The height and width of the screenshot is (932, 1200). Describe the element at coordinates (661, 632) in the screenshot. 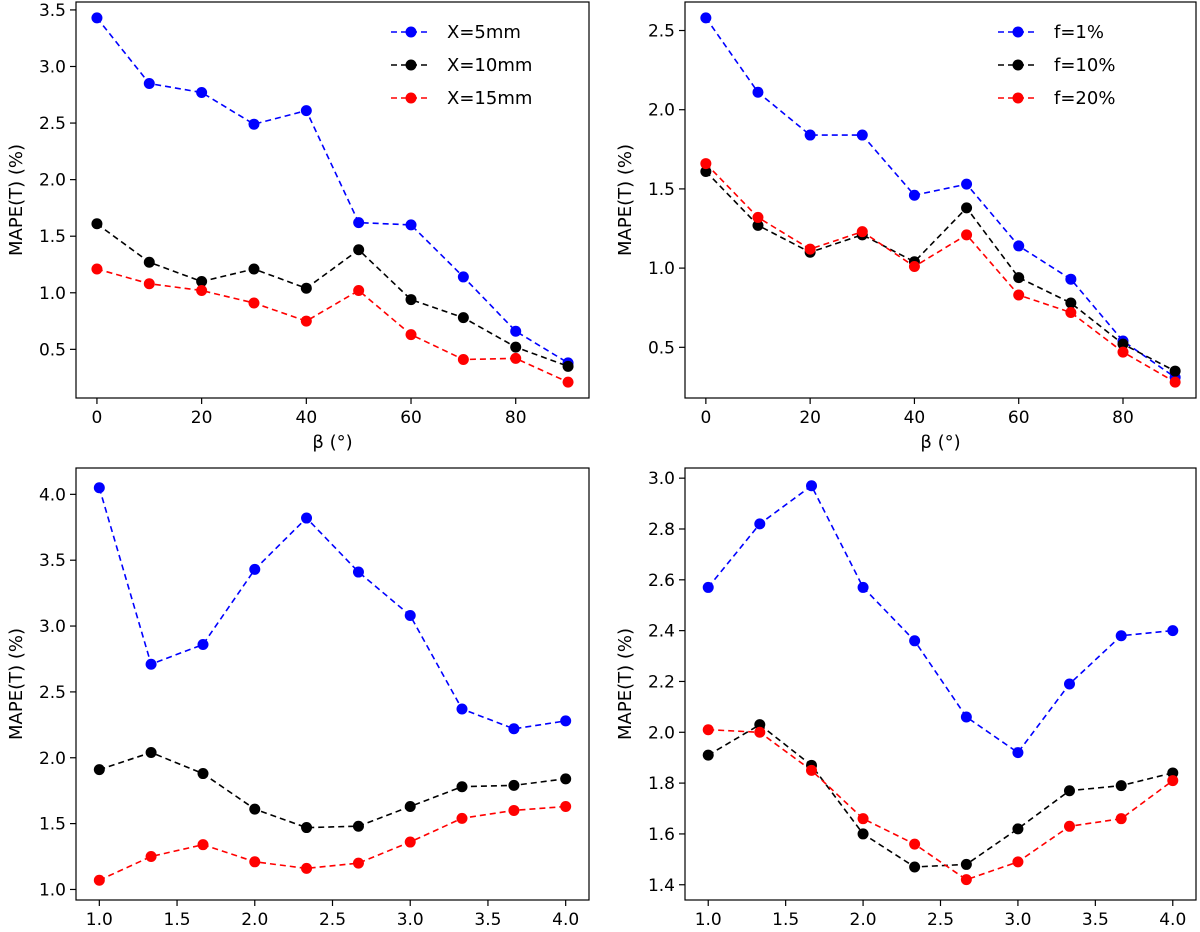

I see `y-tick-label: 2.4` at that location.